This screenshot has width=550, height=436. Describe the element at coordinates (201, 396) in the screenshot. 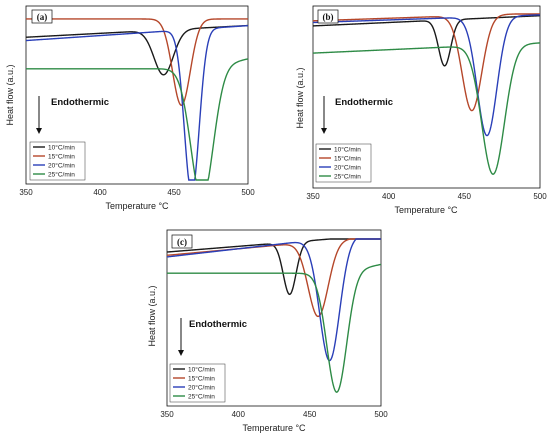

I see `panel-c-legend-label-4: 25°C/min` at that location.